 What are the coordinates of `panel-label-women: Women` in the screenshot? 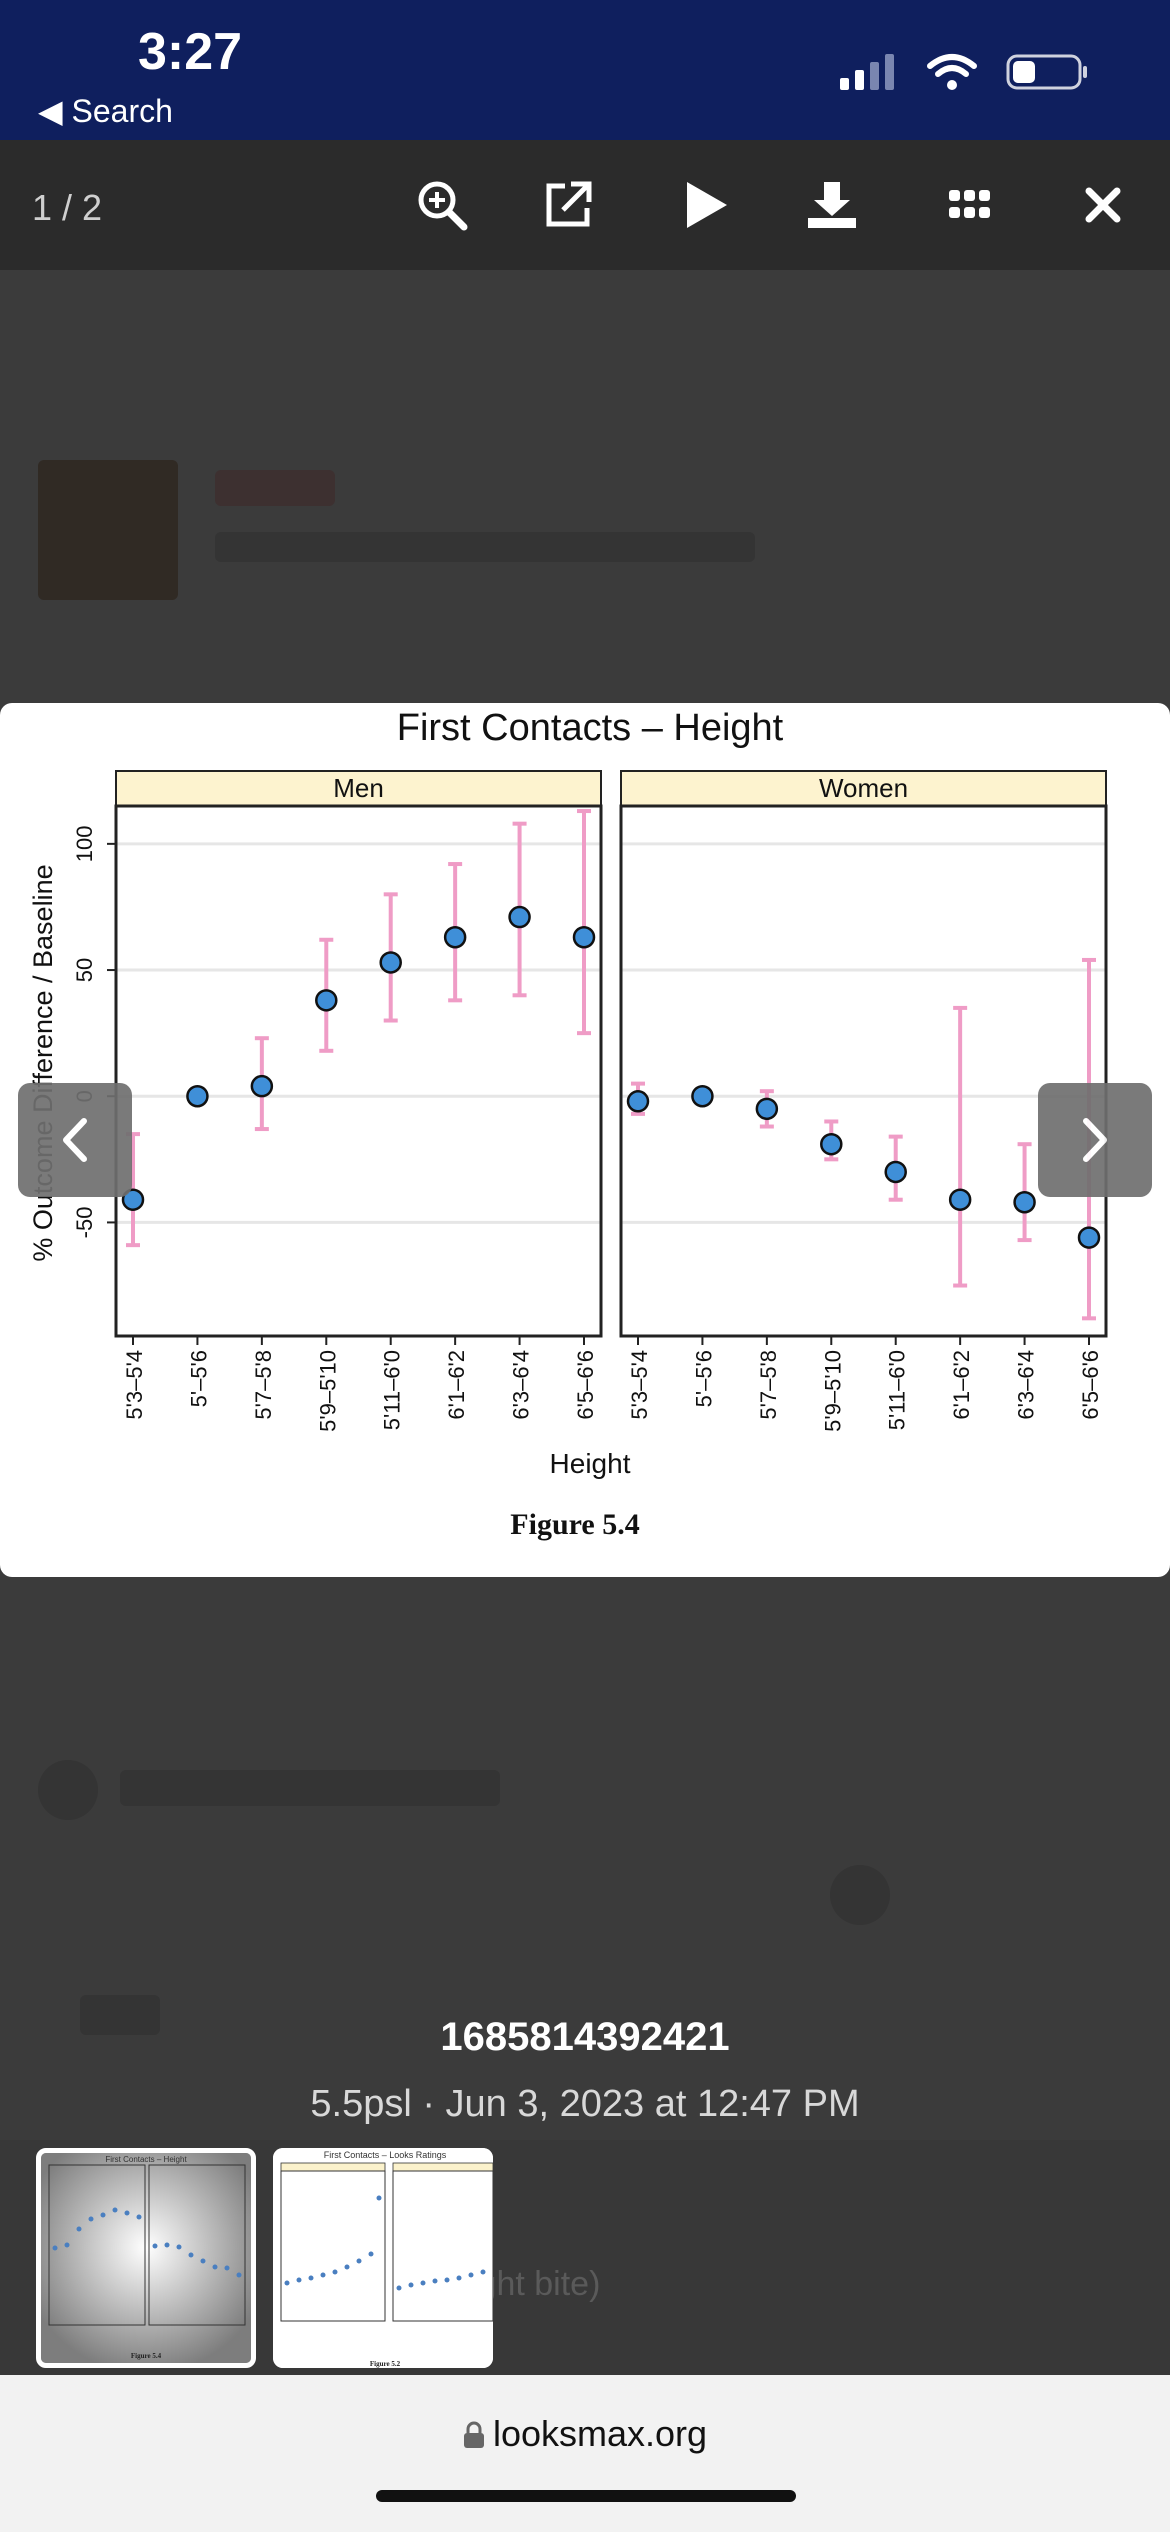 It's located at (863, 788).